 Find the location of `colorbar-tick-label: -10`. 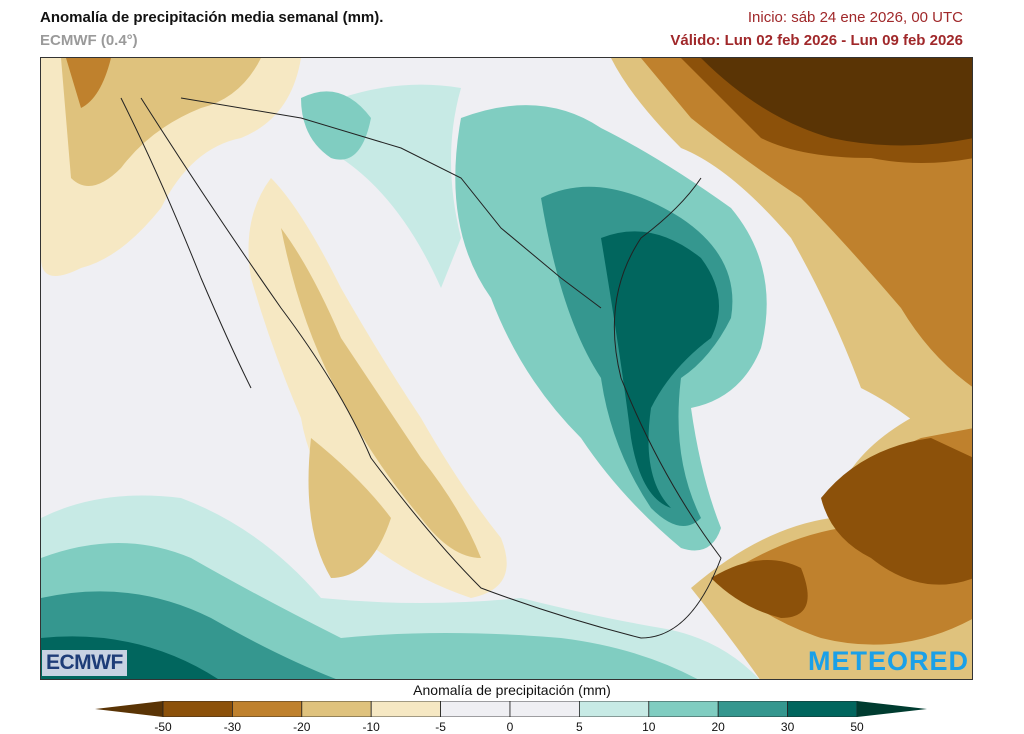

colorbar-tick-label: -10 is located at coordinates (371, 727).